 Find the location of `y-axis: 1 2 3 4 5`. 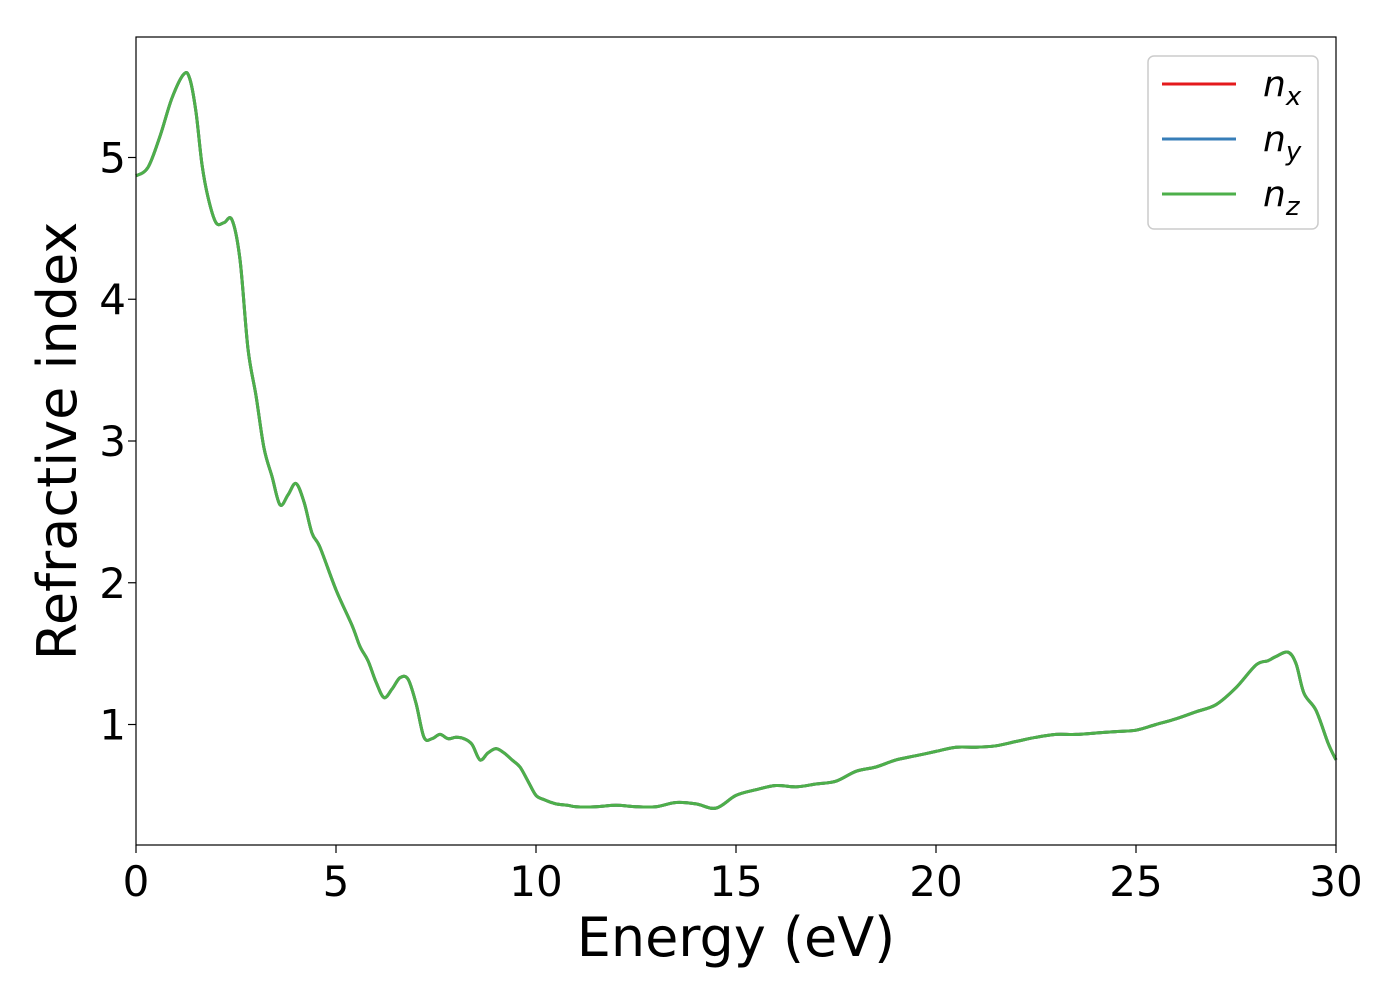

y-axis: 1 2 3 4 5 is located at coordinates (117, 441).